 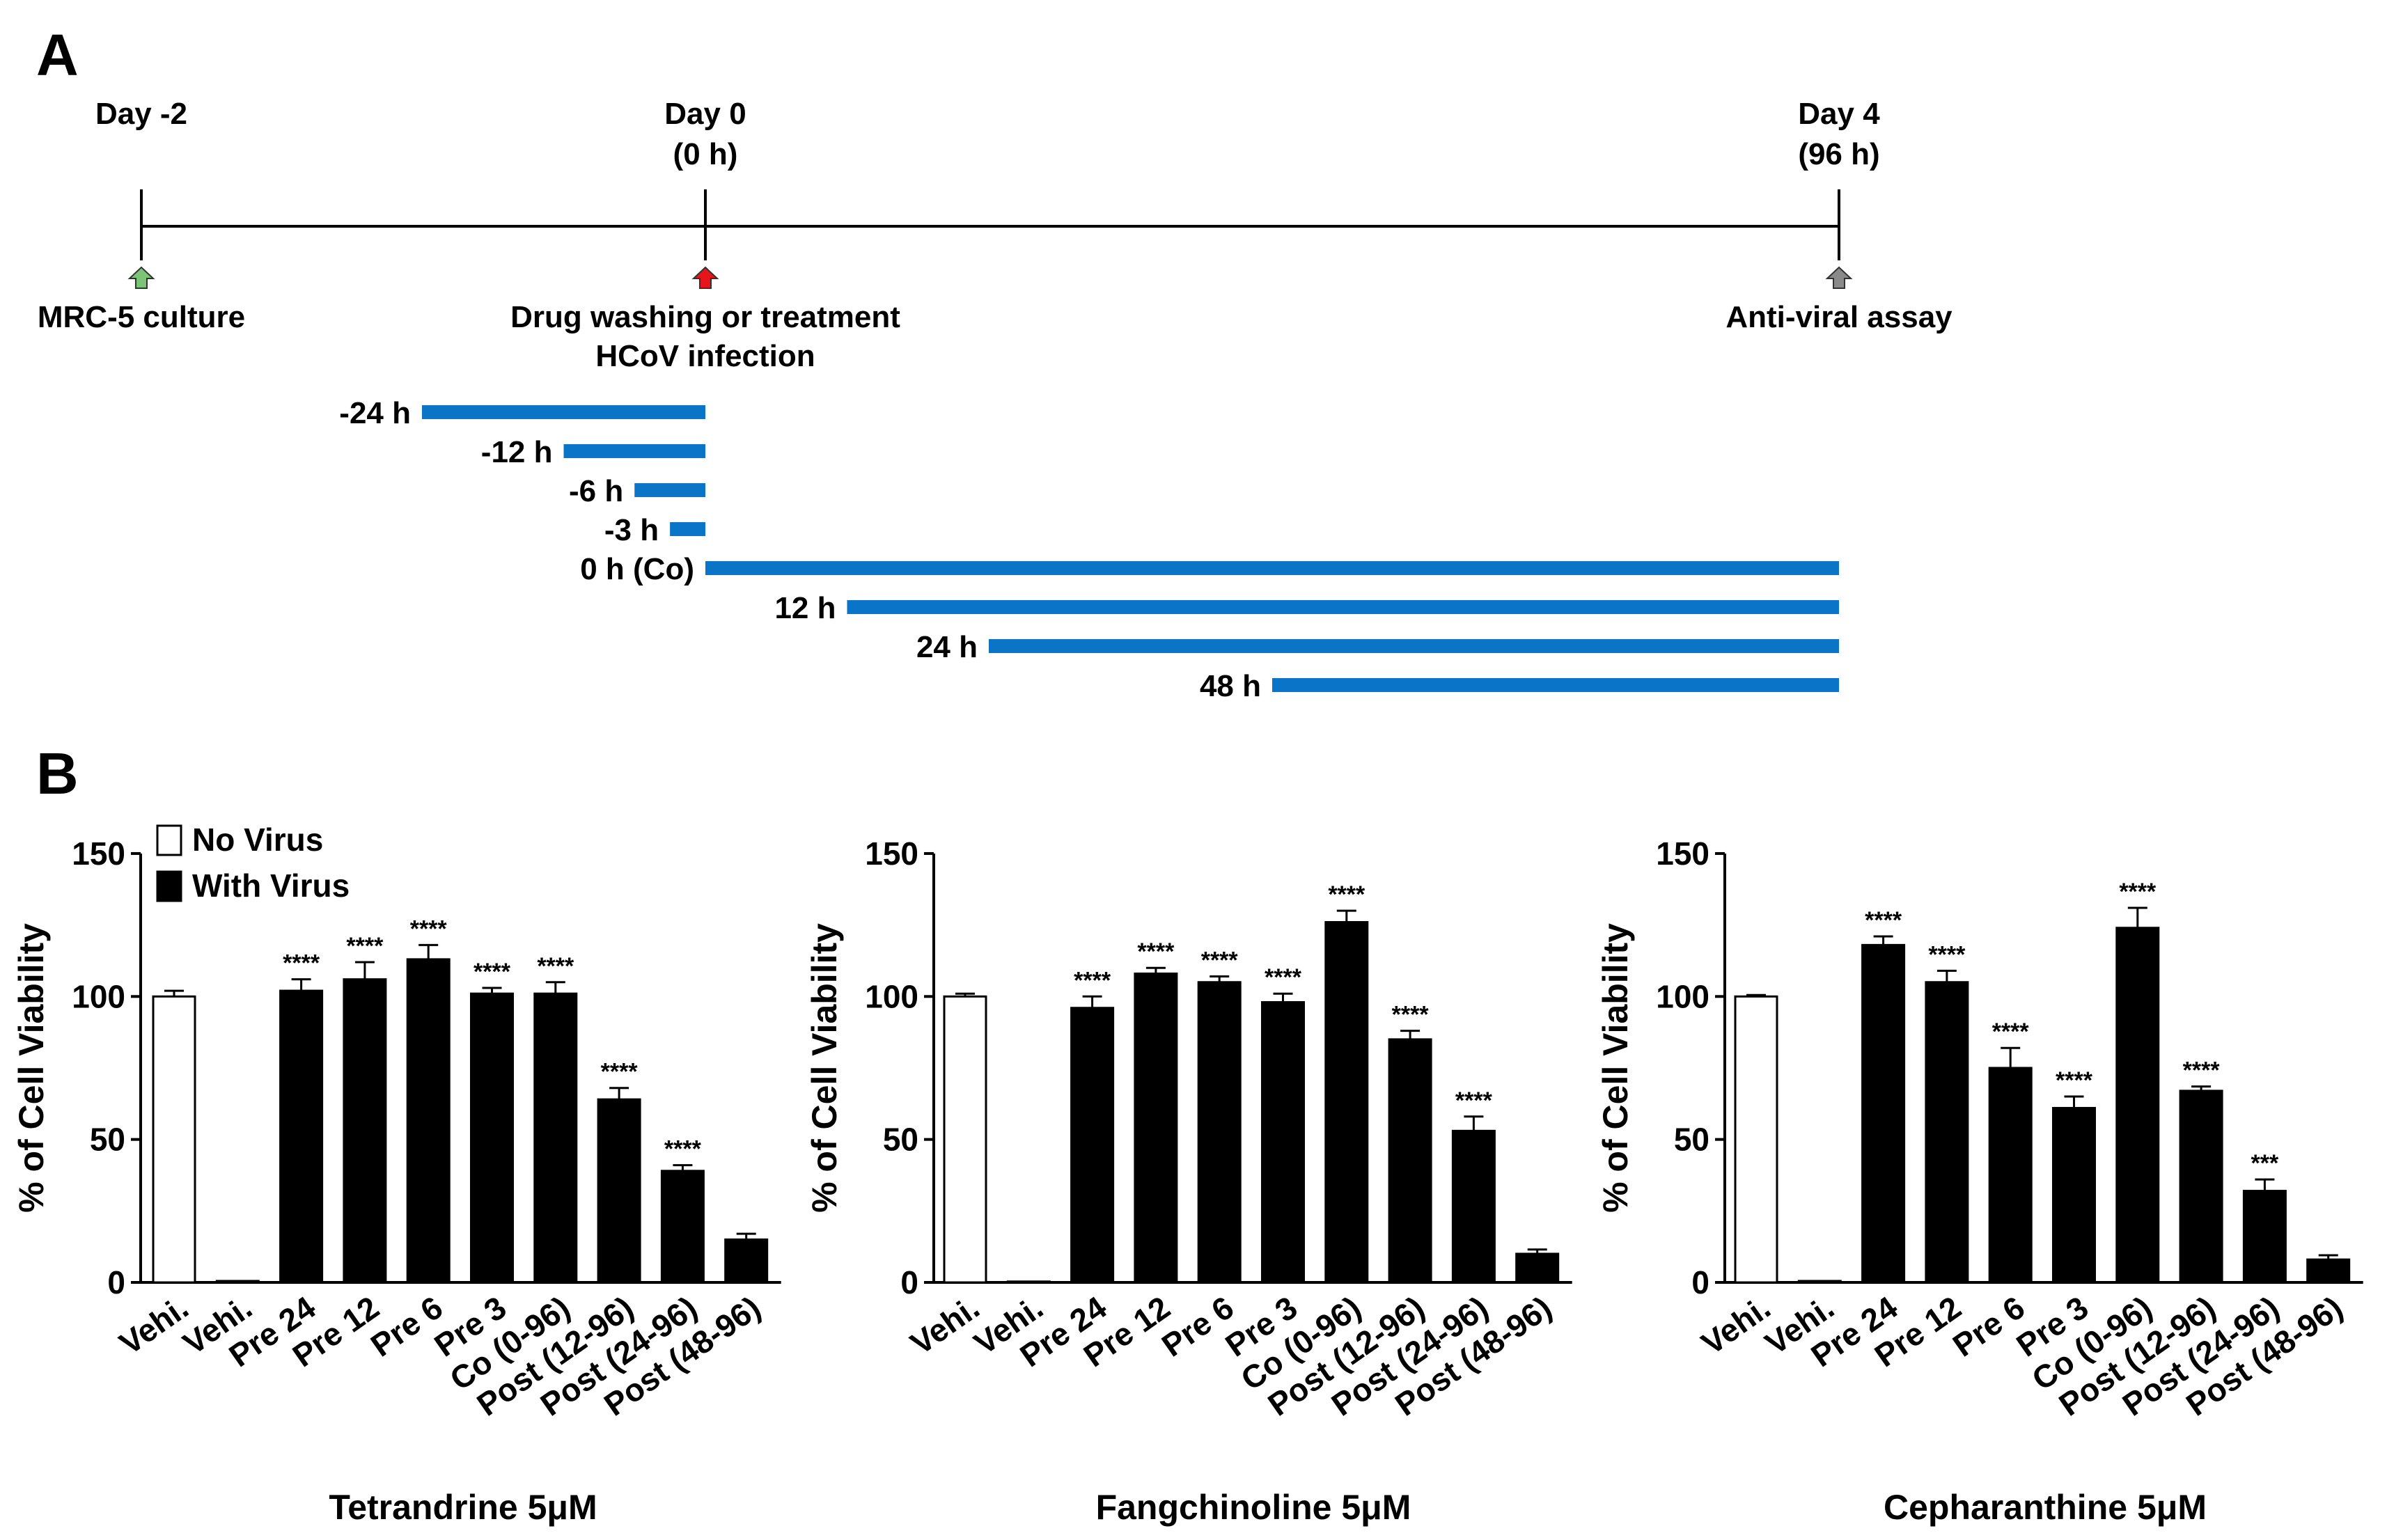 What do you see at coordinates (1838, 317) in the screenshot?
I see `milestone-event: Anti-viral assay` at bounding box center [1838, 317].